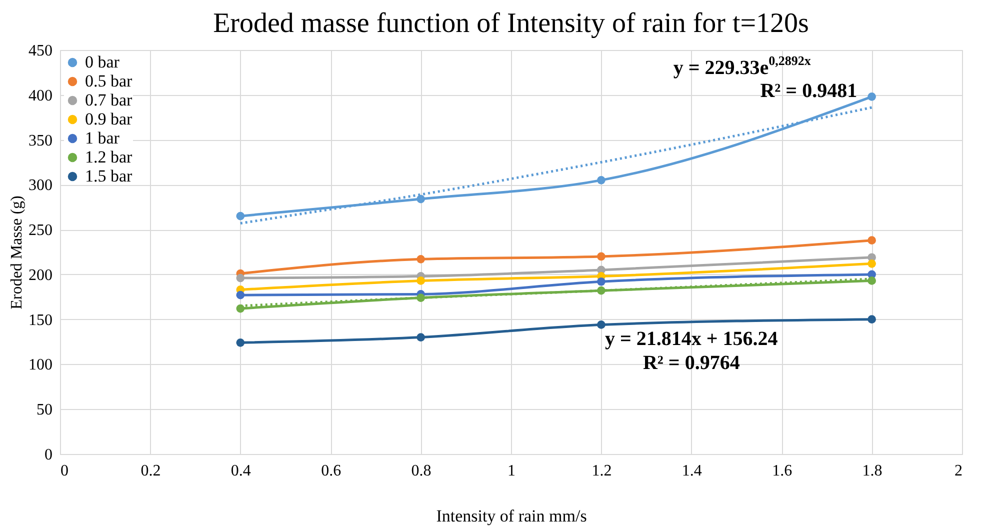 The width and height of the screenshot is (993, 532). What do you see at coordinates (331, 471) in the screenshot?
I see `x-tick-label: 0.6` at bounding box center [331, 471].